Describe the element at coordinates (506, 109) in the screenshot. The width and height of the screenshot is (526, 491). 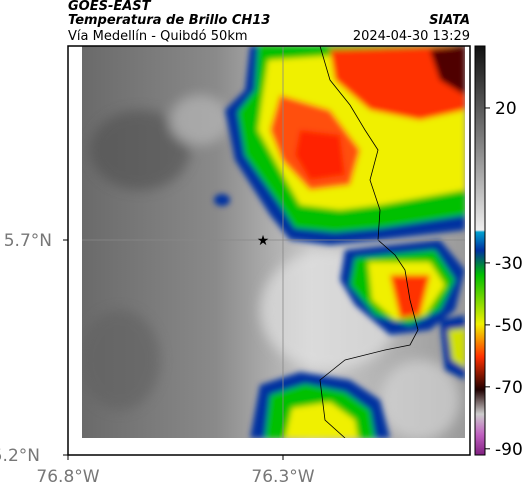
I see `colorbar-tick-label: 20` at that location.